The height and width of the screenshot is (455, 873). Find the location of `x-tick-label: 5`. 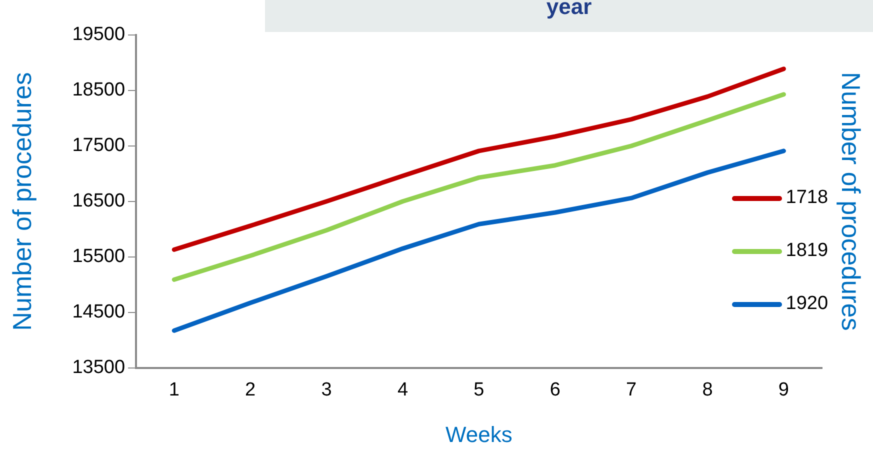

x-tick-label: 5 is located at coordinates (479, 389).